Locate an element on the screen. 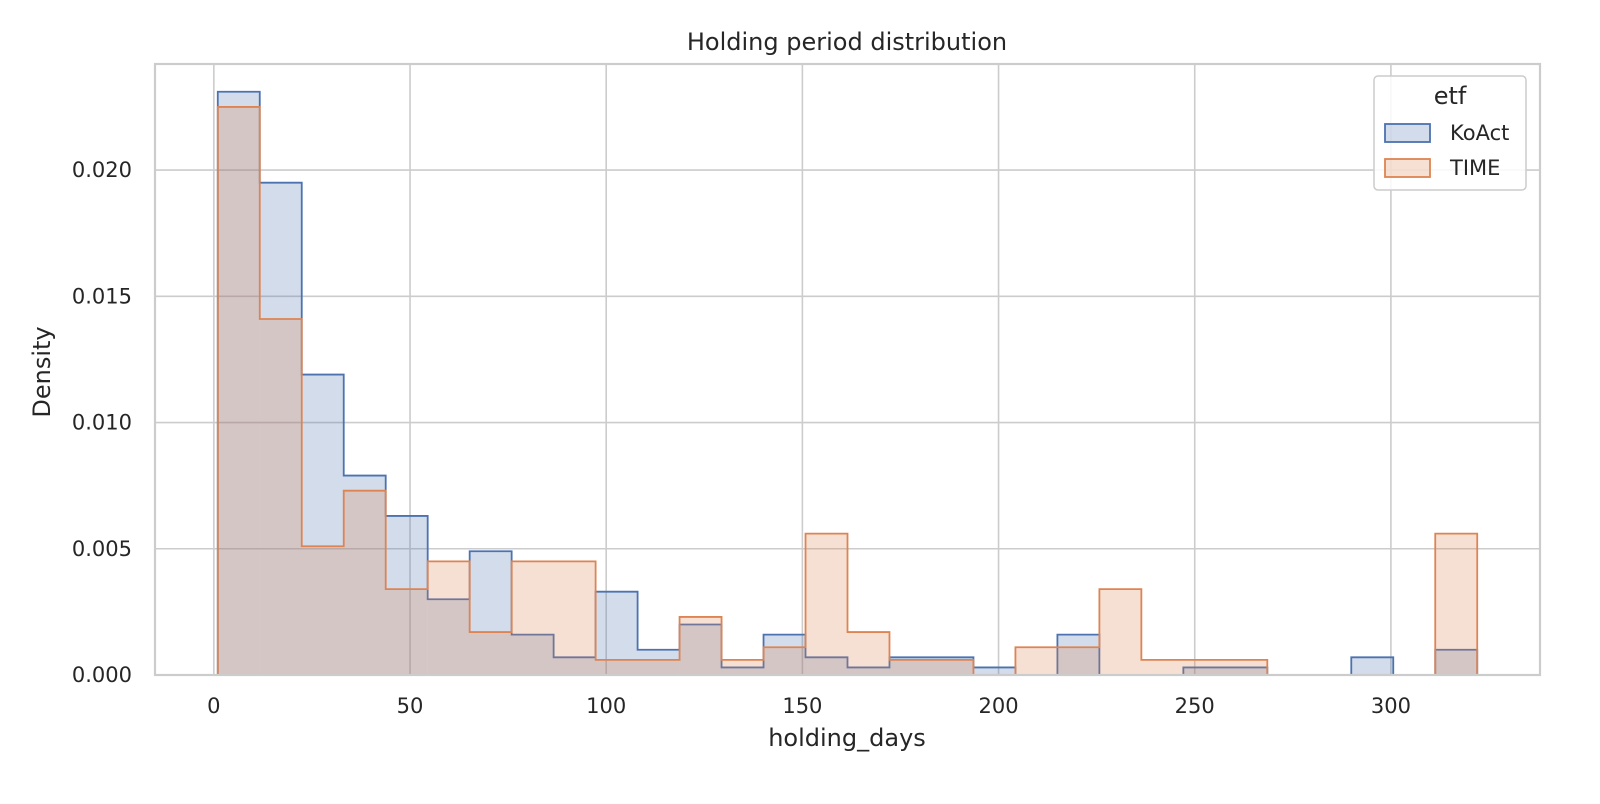 The height and width of the screenshot is (804, 1600). x-tick-label: 0 is located at coordinates (213, 706).